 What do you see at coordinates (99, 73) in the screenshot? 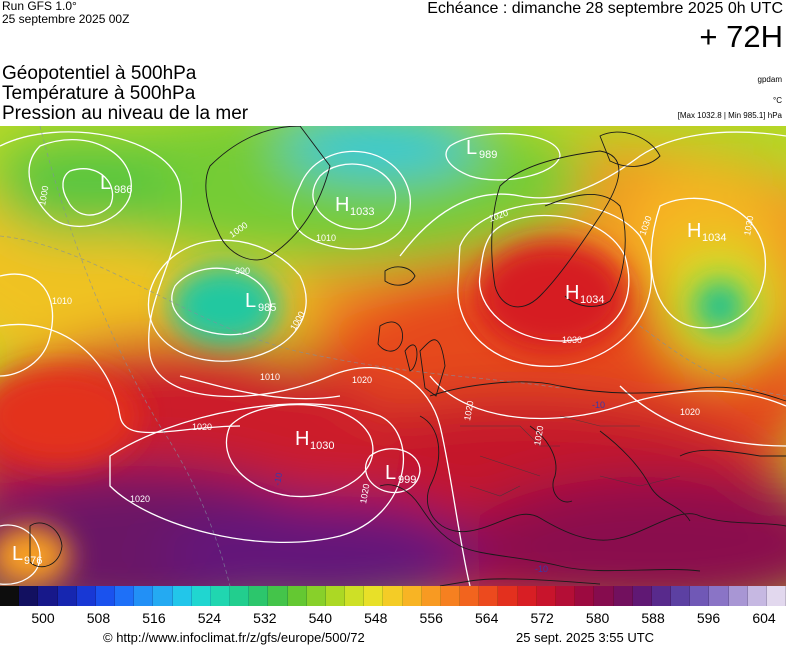
I see `title-geopotential: Géopotentiel à 500hPa` at bounding box center [99, 73].